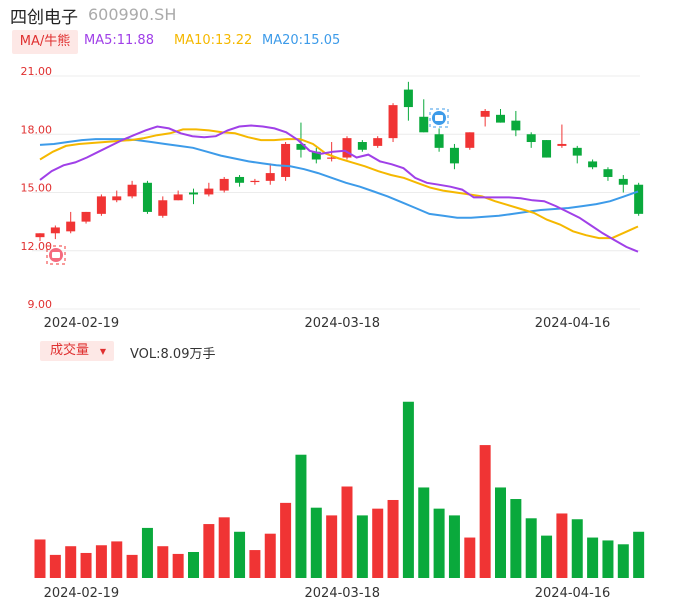  I want to click on volume-x-tick-label: 2024-02-19, so click(82, 593).